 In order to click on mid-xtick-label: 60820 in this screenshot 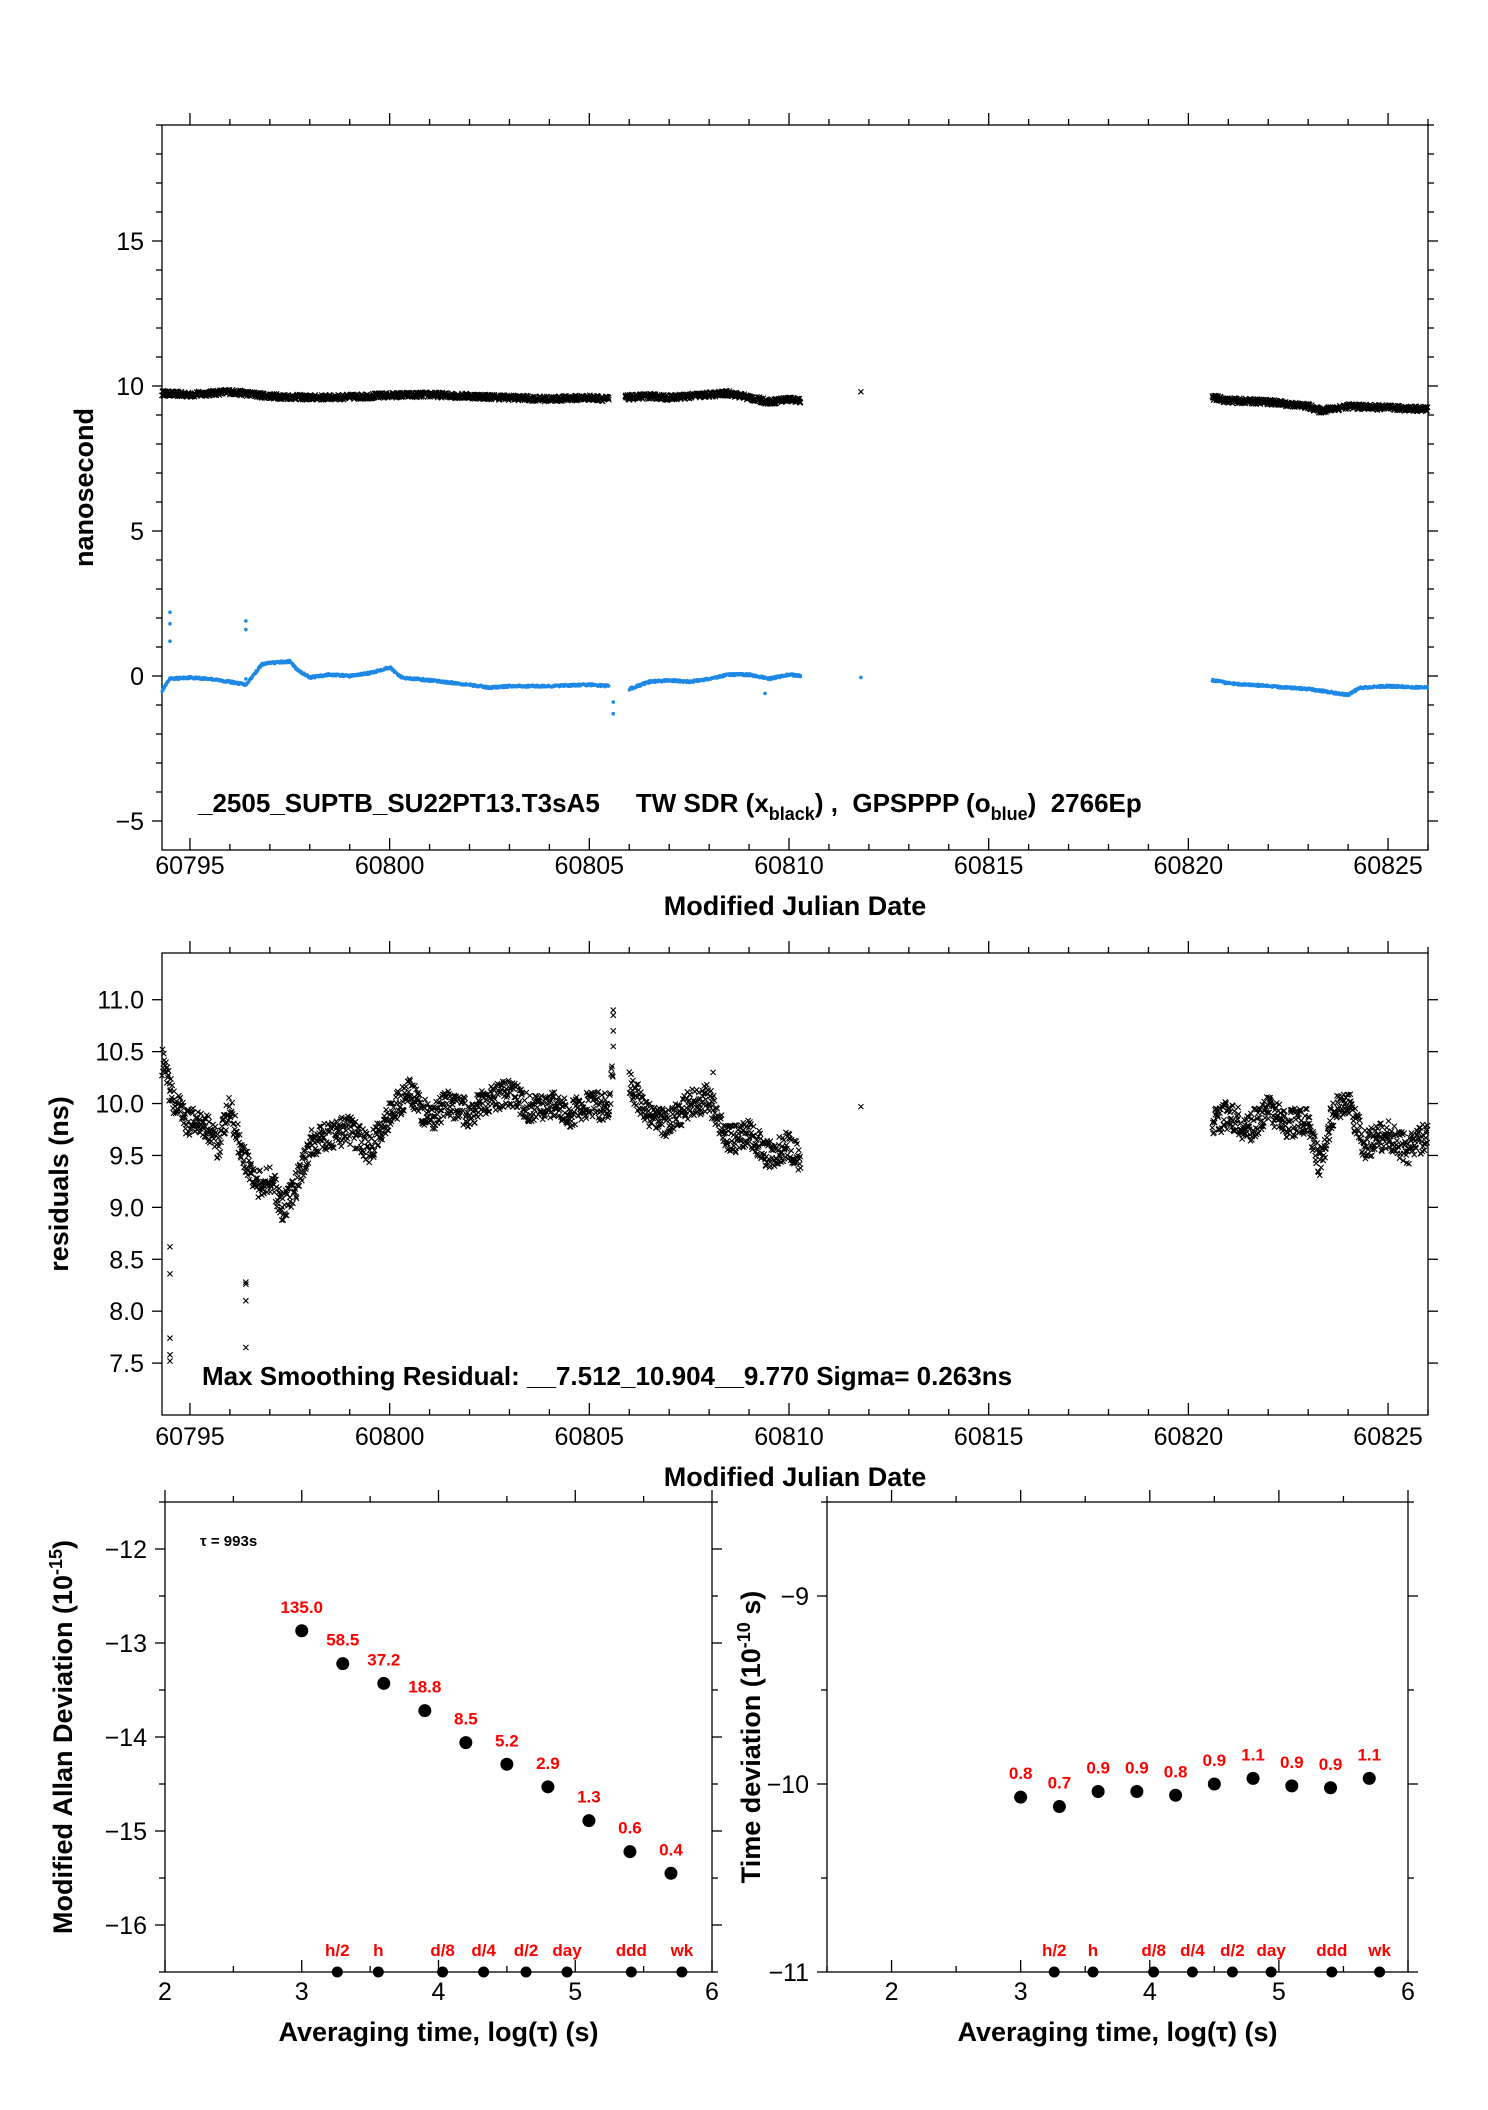, I will do `click(1189, 1437)`.